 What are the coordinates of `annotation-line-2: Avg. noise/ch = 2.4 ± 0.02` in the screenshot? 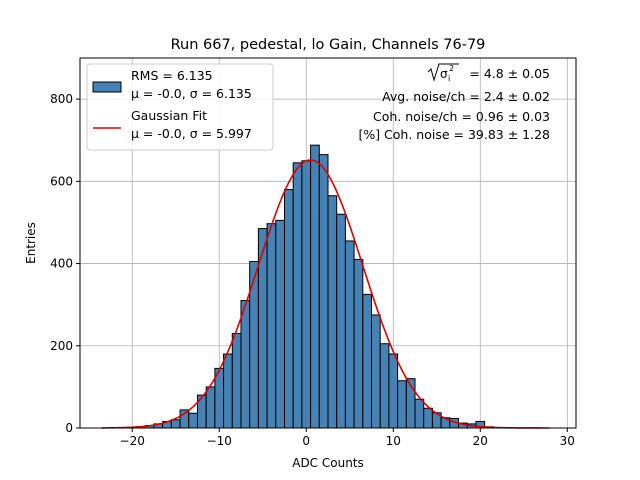 It's located at (466, 96).